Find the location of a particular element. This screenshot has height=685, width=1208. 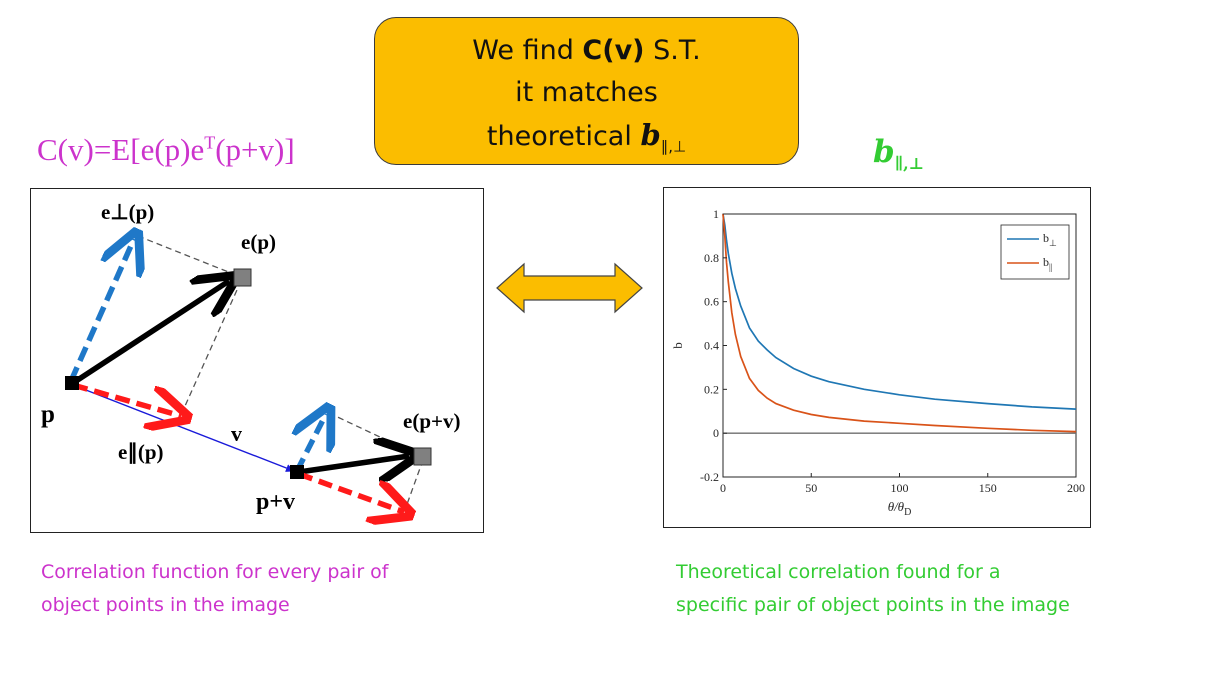

point-pv-square is located at coordinates (297, 472).